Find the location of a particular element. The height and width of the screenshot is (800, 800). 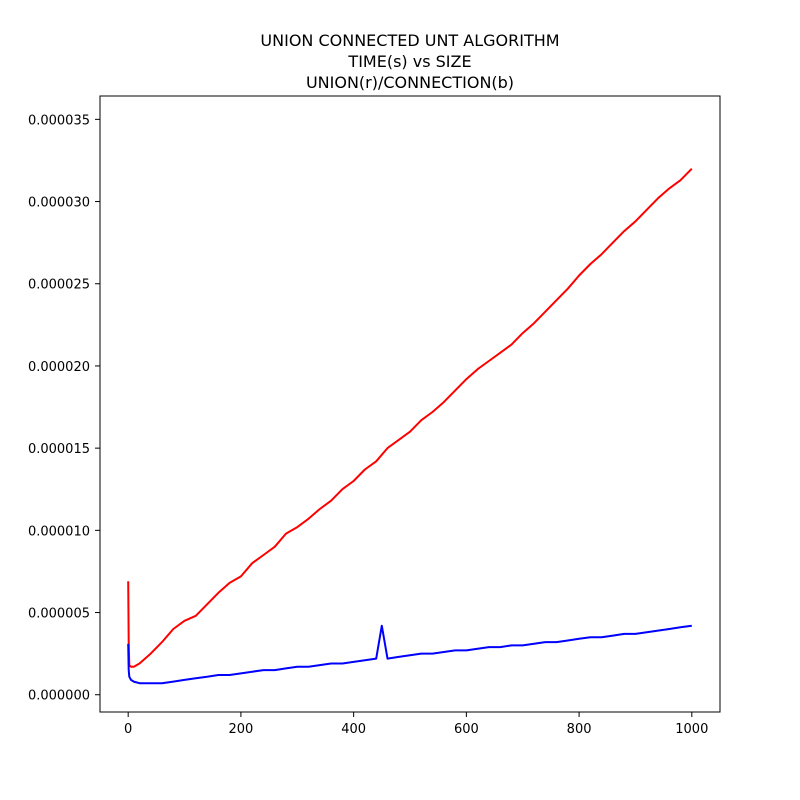

y-tick-label: 0.000015 is located at coordinates (59, 449).